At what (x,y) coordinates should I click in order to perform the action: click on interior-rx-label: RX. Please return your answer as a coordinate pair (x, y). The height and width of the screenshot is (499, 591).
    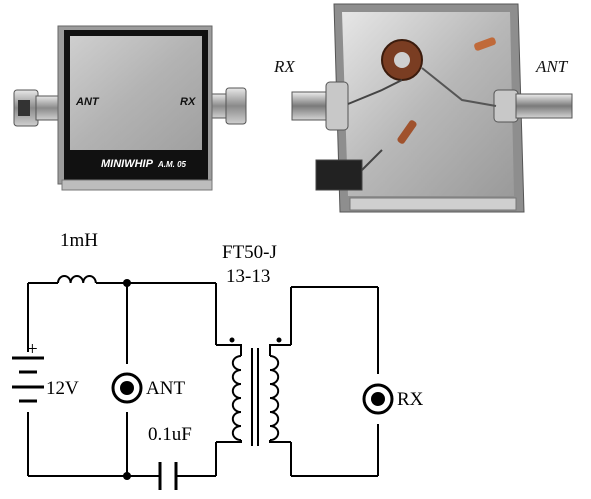
    Looking at the image, I should click on (284, 66).